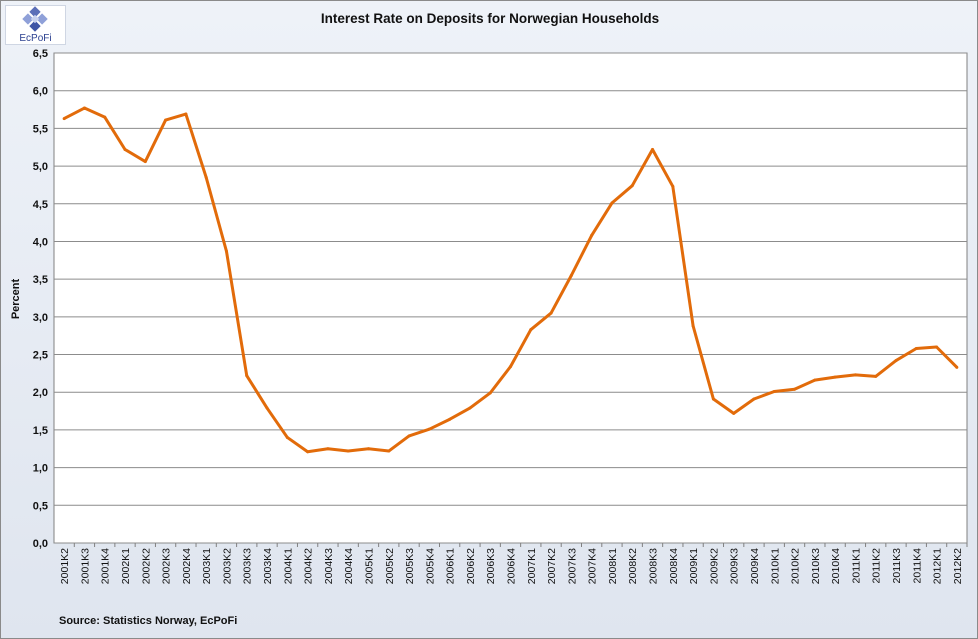 The width and height of the screenshot is (978, 639). What do you see at coordinates (897, 566) in the screenshot?
I see `x-tick-label: 2011K3` at bounding box center [897, 566].